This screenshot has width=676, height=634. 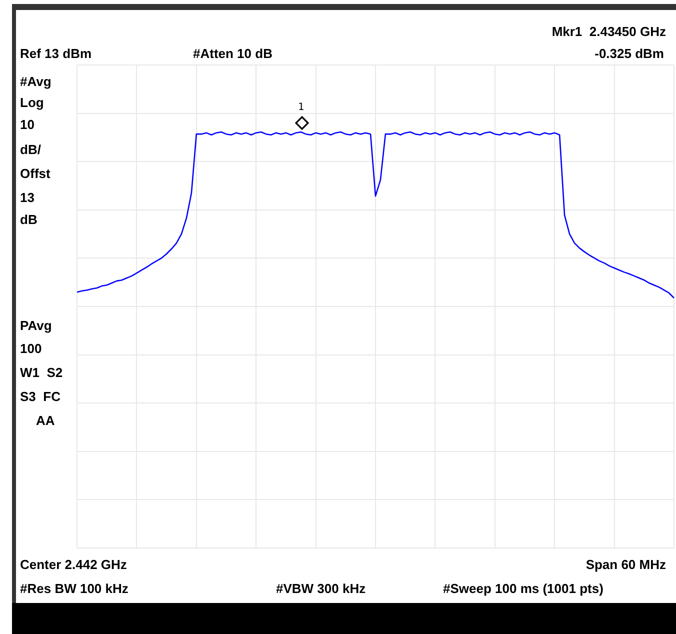 What do you see at coordinates (523, 589) in the screenshot?
I see `text: #Sweep 100 ms (1001 pts)` at bounding box center [523, 589].